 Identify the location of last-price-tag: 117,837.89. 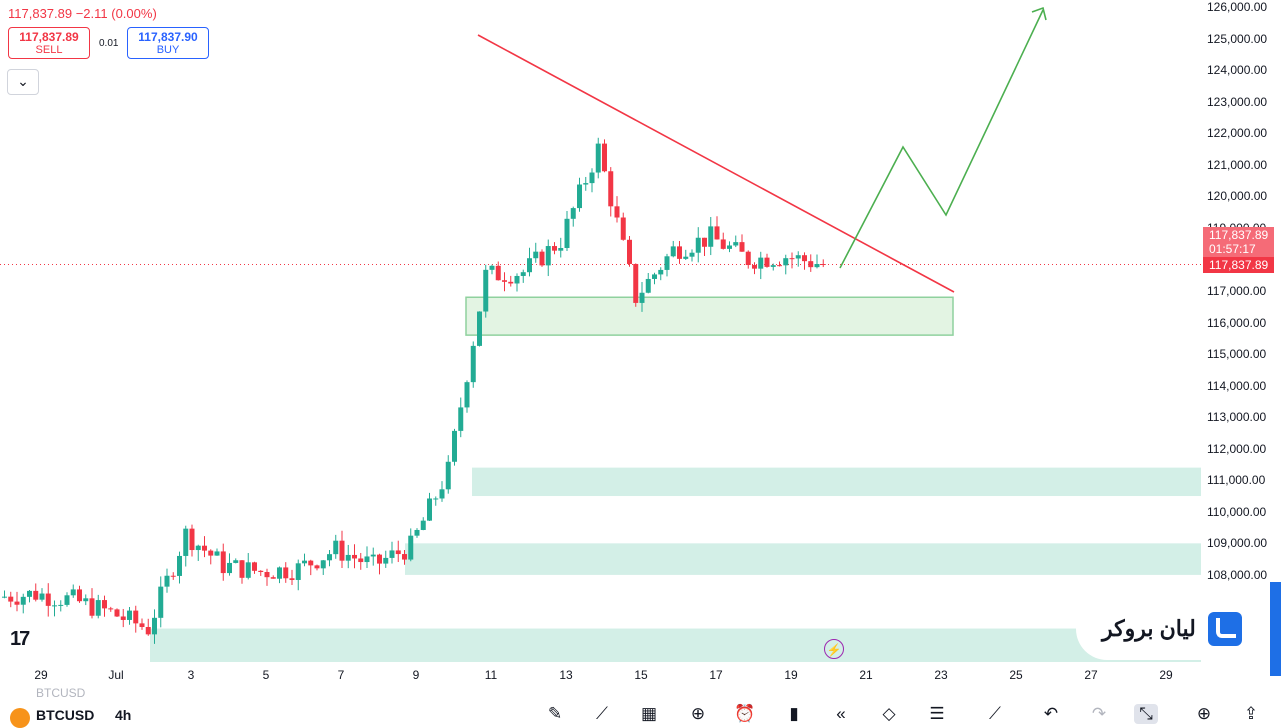
(1239, 265).